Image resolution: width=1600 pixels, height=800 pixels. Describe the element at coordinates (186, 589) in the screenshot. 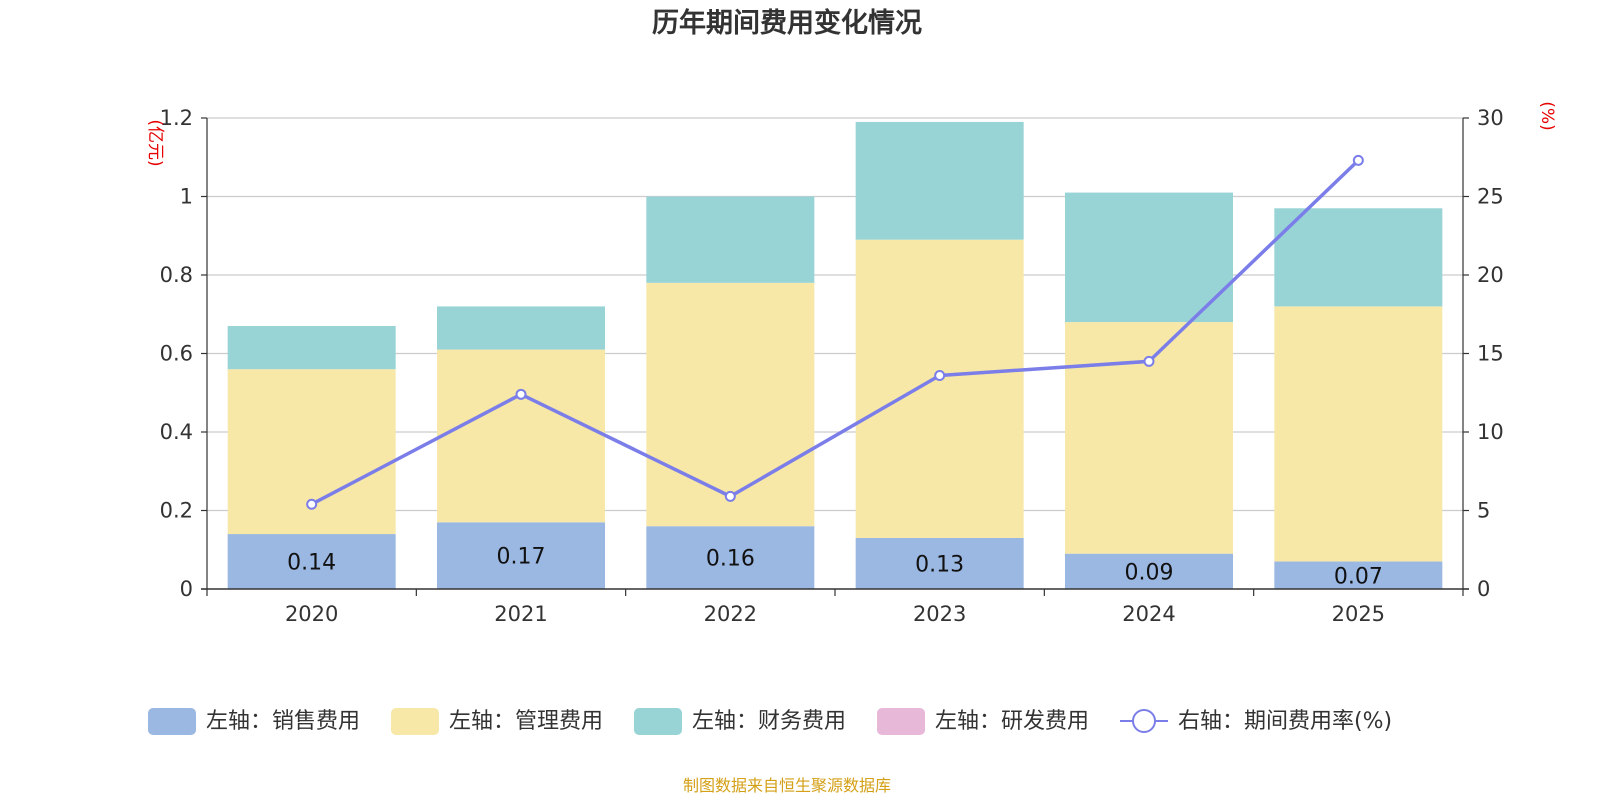

I see `left-axis-tick-label: 0` at that location.